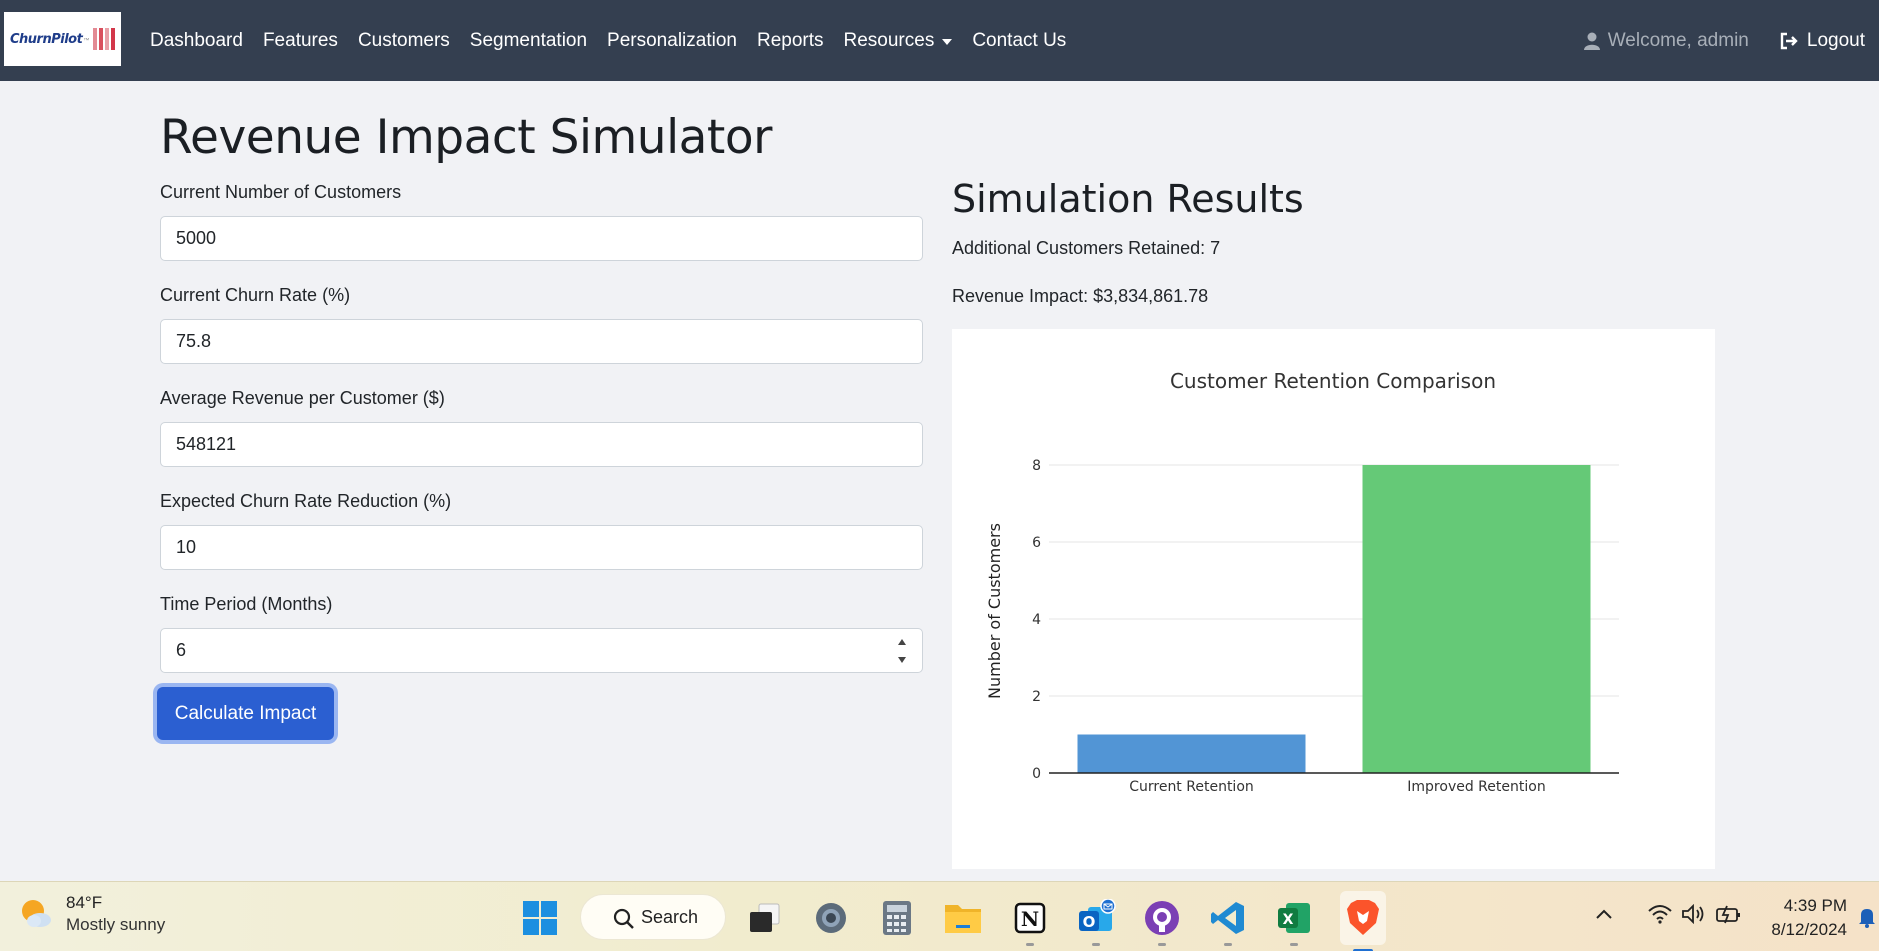 The height and width of the screenshot is (951, 1879). I want to click on chart-title: Customer Retention Comparison, so click(1333, 381).